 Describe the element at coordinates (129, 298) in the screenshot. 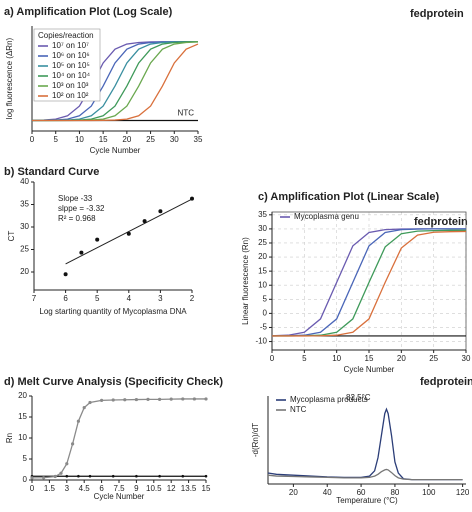

I see `x-tick-label: 4` at that location.